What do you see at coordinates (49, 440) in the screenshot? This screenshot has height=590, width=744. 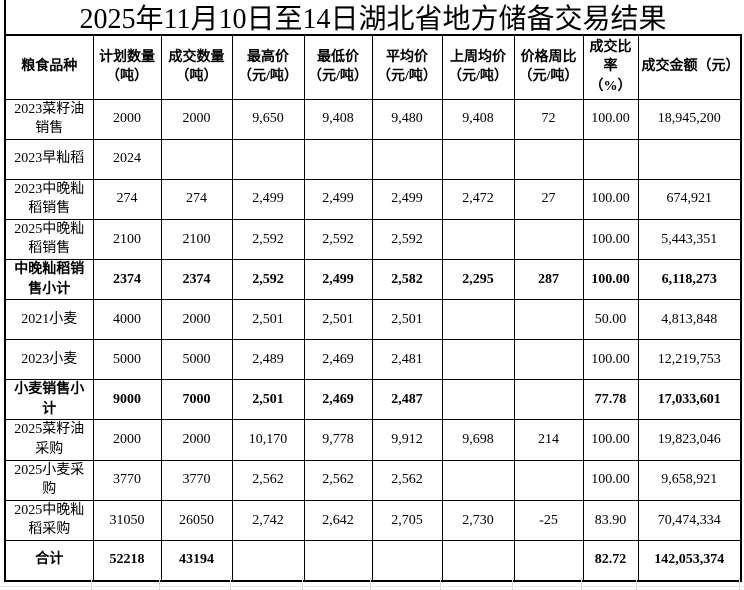 I see `cell-grain-name: 2025菜籽油采购` at bounding box center [49, 440].